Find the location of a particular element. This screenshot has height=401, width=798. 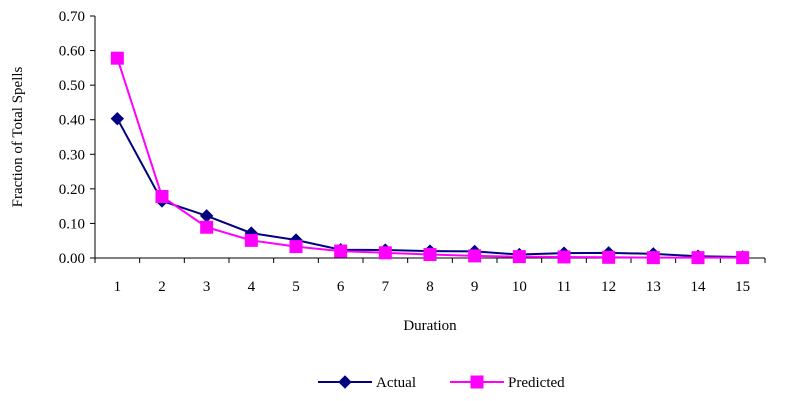

y-tick-label: 0.20 is located at coordinates (72, 190).